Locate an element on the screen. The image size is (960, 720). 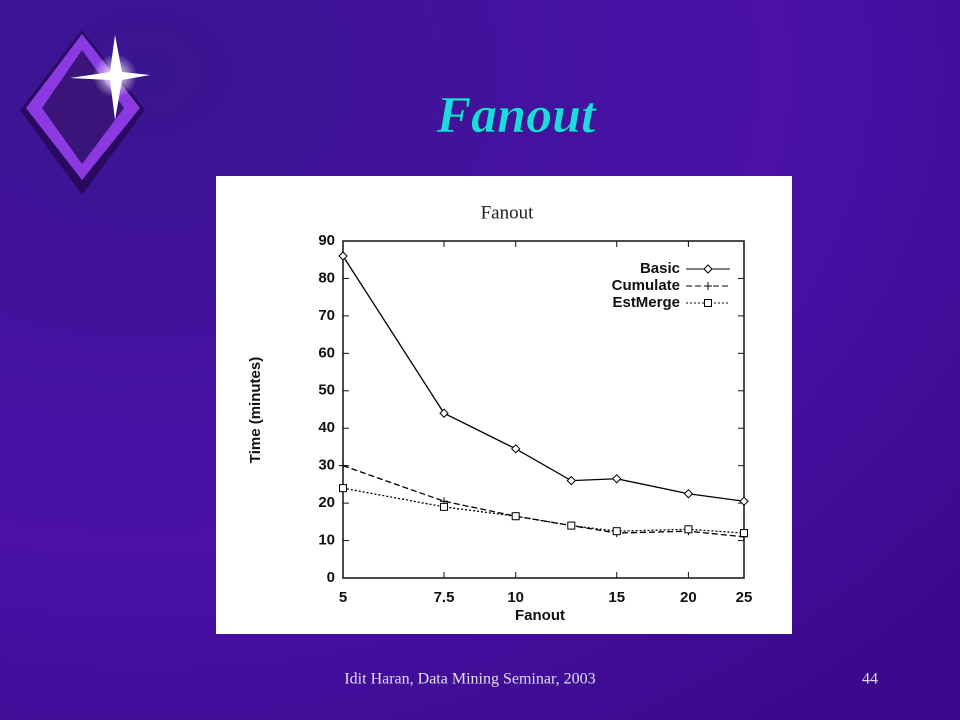
y-axis-label: Time (minutes) is located at coordinates (255, 410).